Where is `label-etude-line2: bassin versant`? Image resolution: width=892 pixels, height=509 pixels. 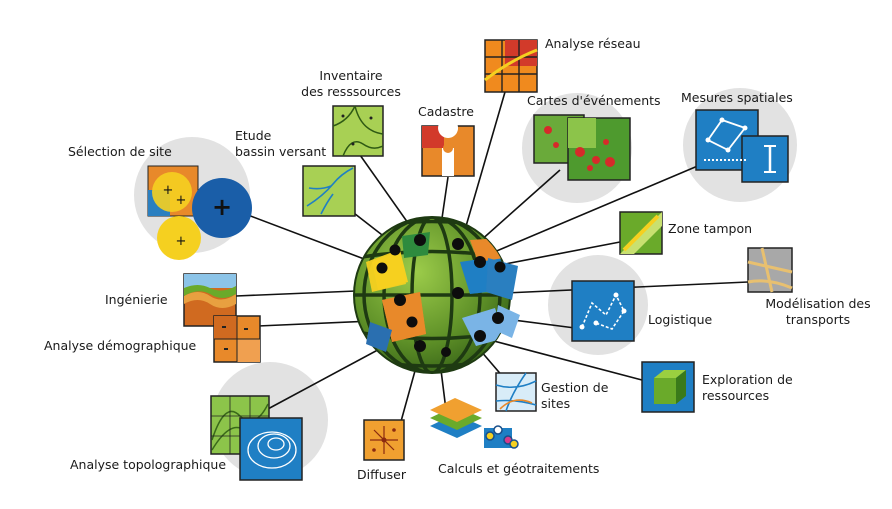 label-etude-line2: bassin versant is located at coordinates (281, 151).